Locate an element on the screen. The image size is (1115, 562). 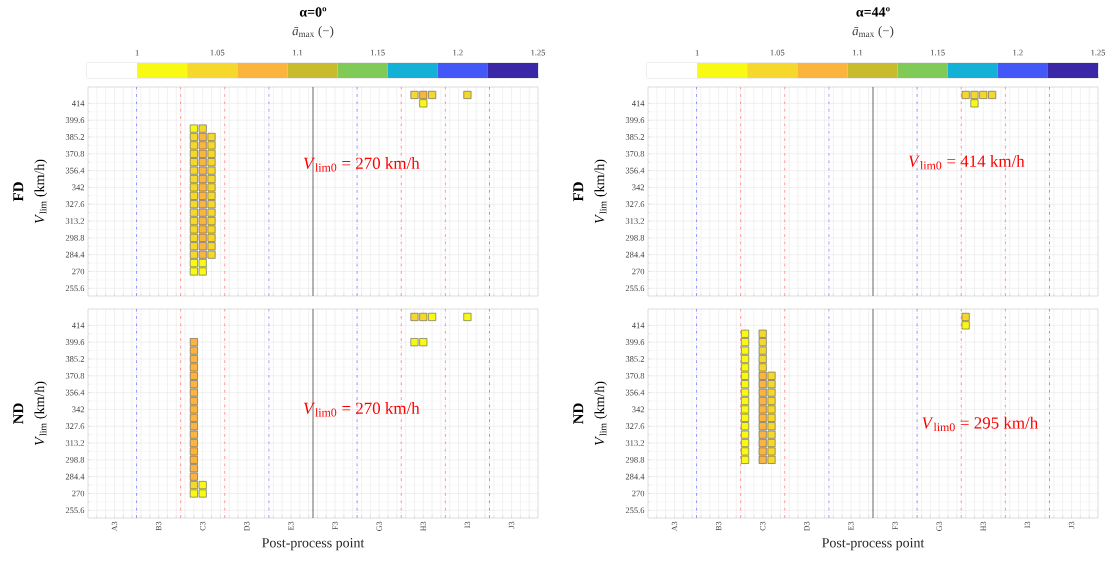
chart-title: α=0º is located at coordinates (313, 12).